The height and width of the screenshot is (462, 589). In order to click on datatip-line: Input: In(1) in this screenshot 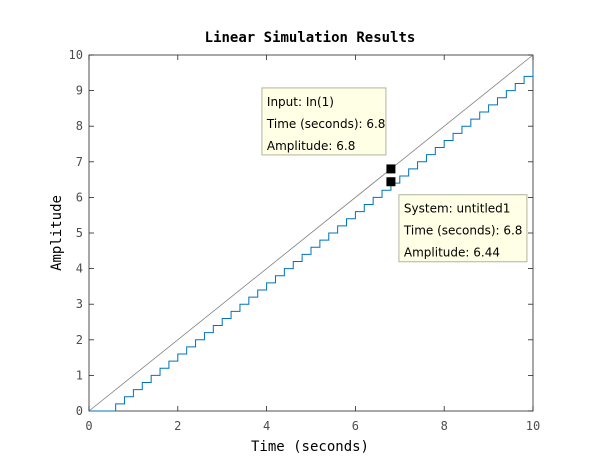, I will do `click(300, 102)`.